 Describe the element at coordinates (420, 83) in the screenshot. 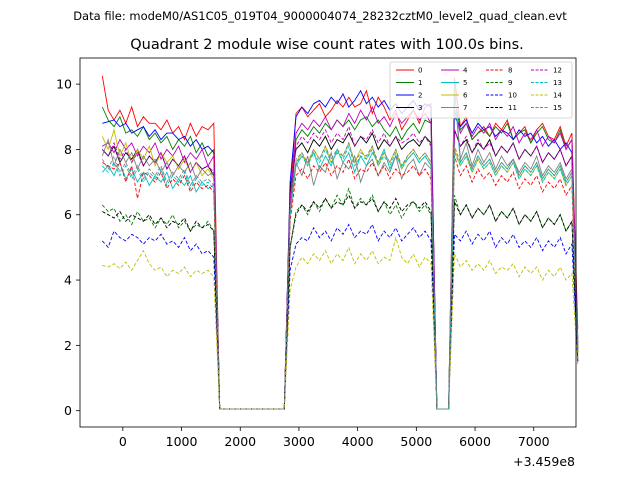

I see `legend-label-1: 1` at that location.